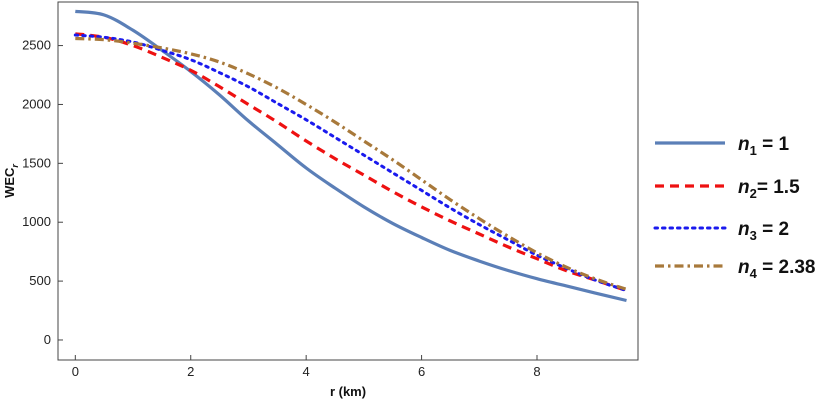 Image resolution: width=830 pixels, height=406 pixels. I want to click on legend-subscript: 1, so click(753, 150).